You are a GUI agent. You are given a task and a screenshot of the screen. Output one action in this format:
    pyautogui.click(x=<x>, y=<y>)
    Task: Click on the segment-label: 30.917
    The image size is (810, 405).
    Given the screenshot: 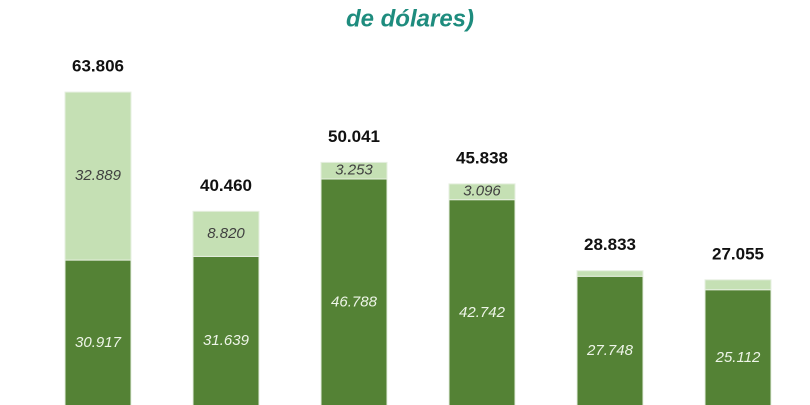 What is the action you would take?
    pyautogui.click(x=98, y=342)
    